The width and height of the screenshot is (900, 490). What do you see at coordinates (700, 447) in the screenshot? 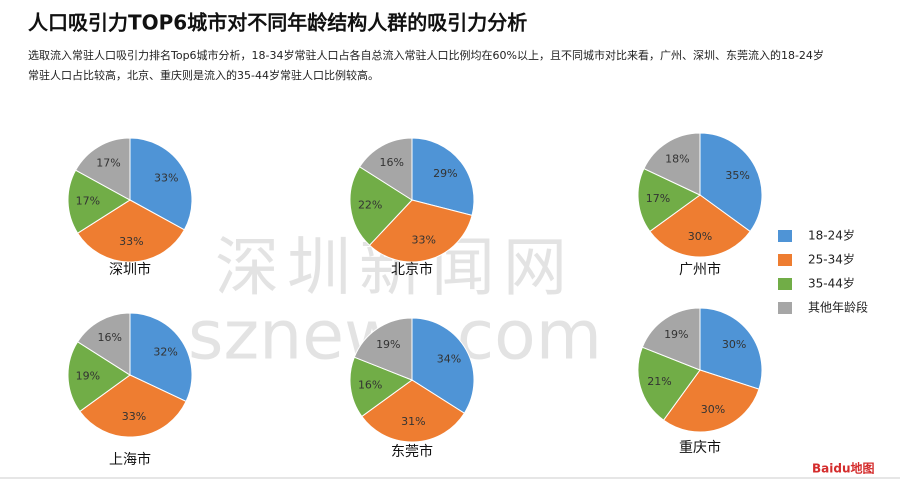
I see `pie-title: 重庆市` at bounding box center [700, 447].